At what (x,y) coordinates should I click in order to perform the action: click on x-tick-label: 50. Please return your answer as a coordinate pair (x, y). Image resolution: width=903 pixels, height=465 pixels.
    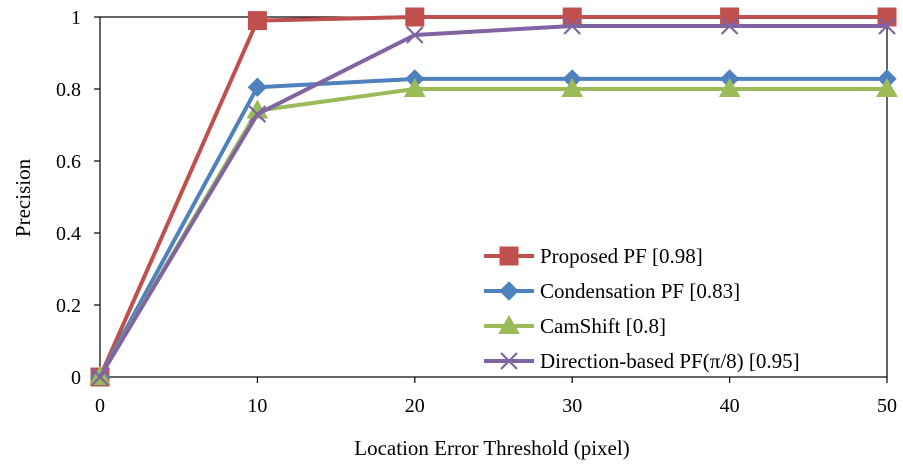
    Looking at the image, I should click on (887, 406).